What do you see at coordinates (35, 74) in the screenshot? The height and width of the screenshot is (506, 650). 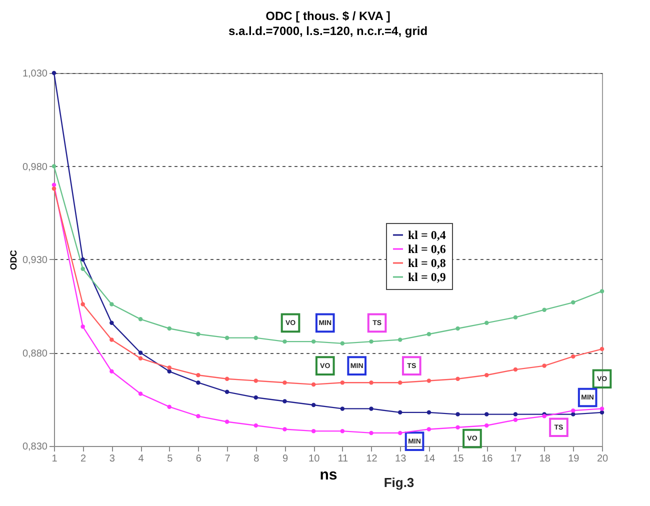 I see `y-tick-label: 1,030` at bounding box center [35, 74].